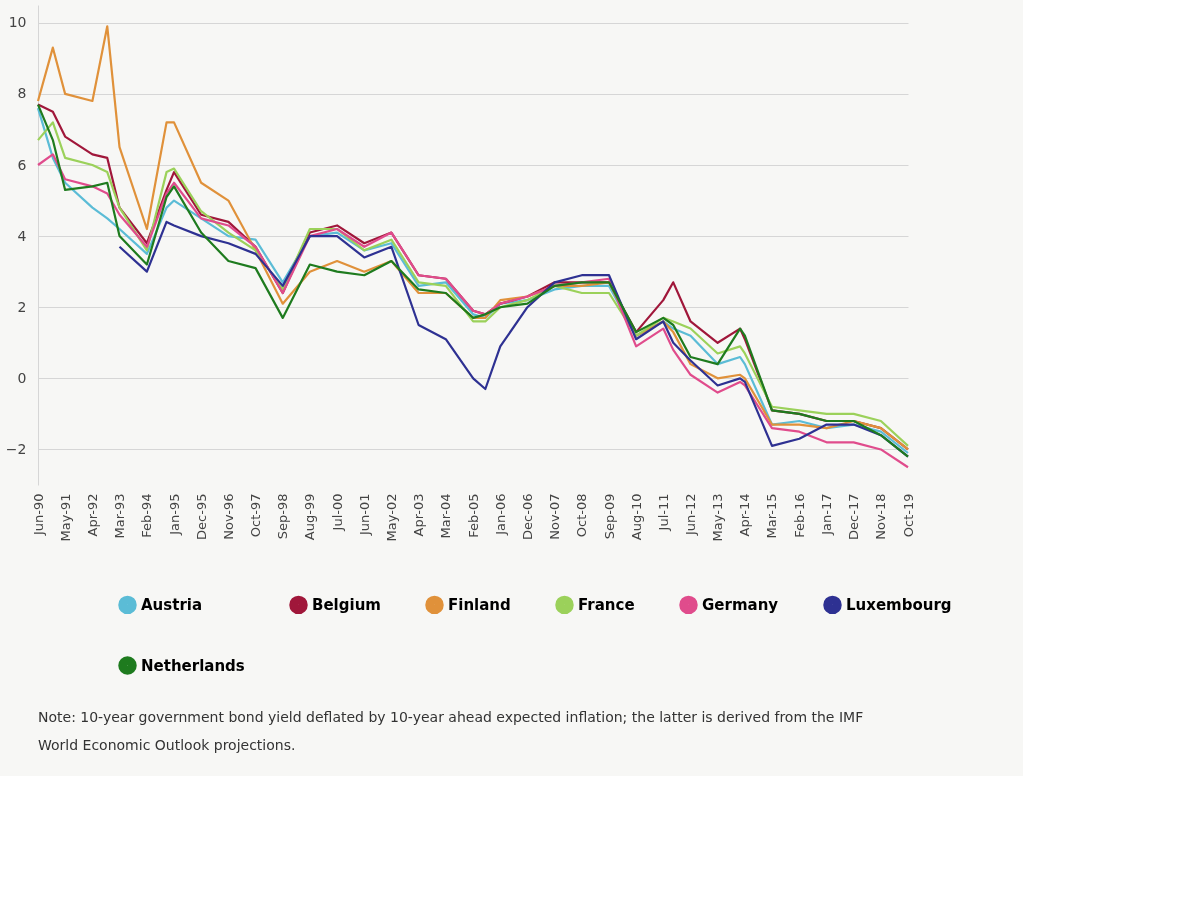  Describe the element at coordinates (606, 604) in the screenshot. I see `legend-label: France` at that location.